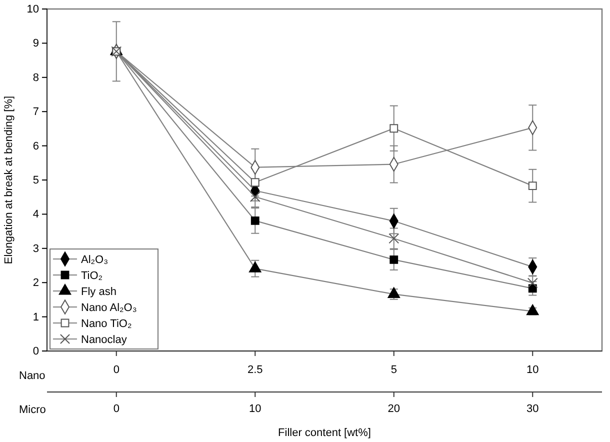 This screenshot has height=442, width=610. What do you see at coordinates (532, 409) in the screenshot?
I see `text: 30` at bounding box center [532, 409].